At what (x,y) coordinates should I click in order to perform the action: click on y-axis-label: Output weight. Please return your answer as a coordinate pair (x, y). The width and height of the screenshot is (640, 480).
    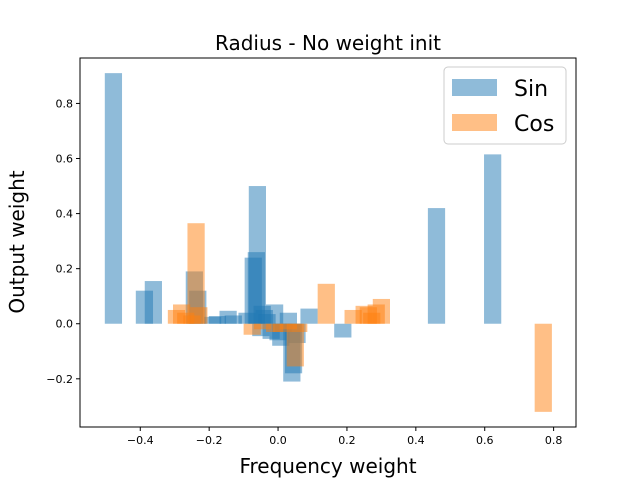
    Looking at the image, I should click on (17, 241).